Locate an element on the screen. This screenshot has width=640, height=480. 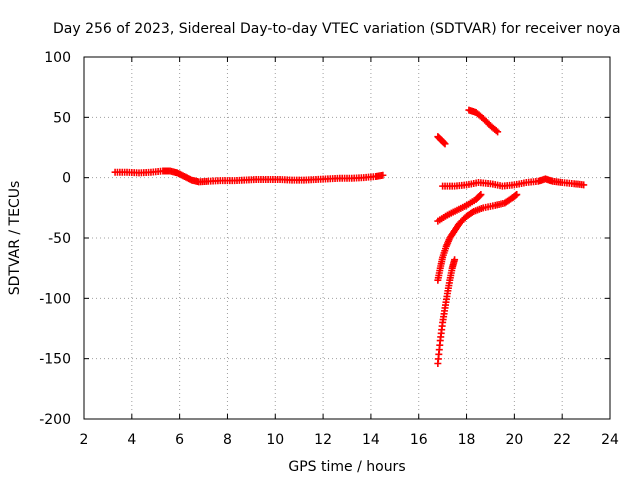
x-tick-label: 20 is located at coordinates (514, 440).